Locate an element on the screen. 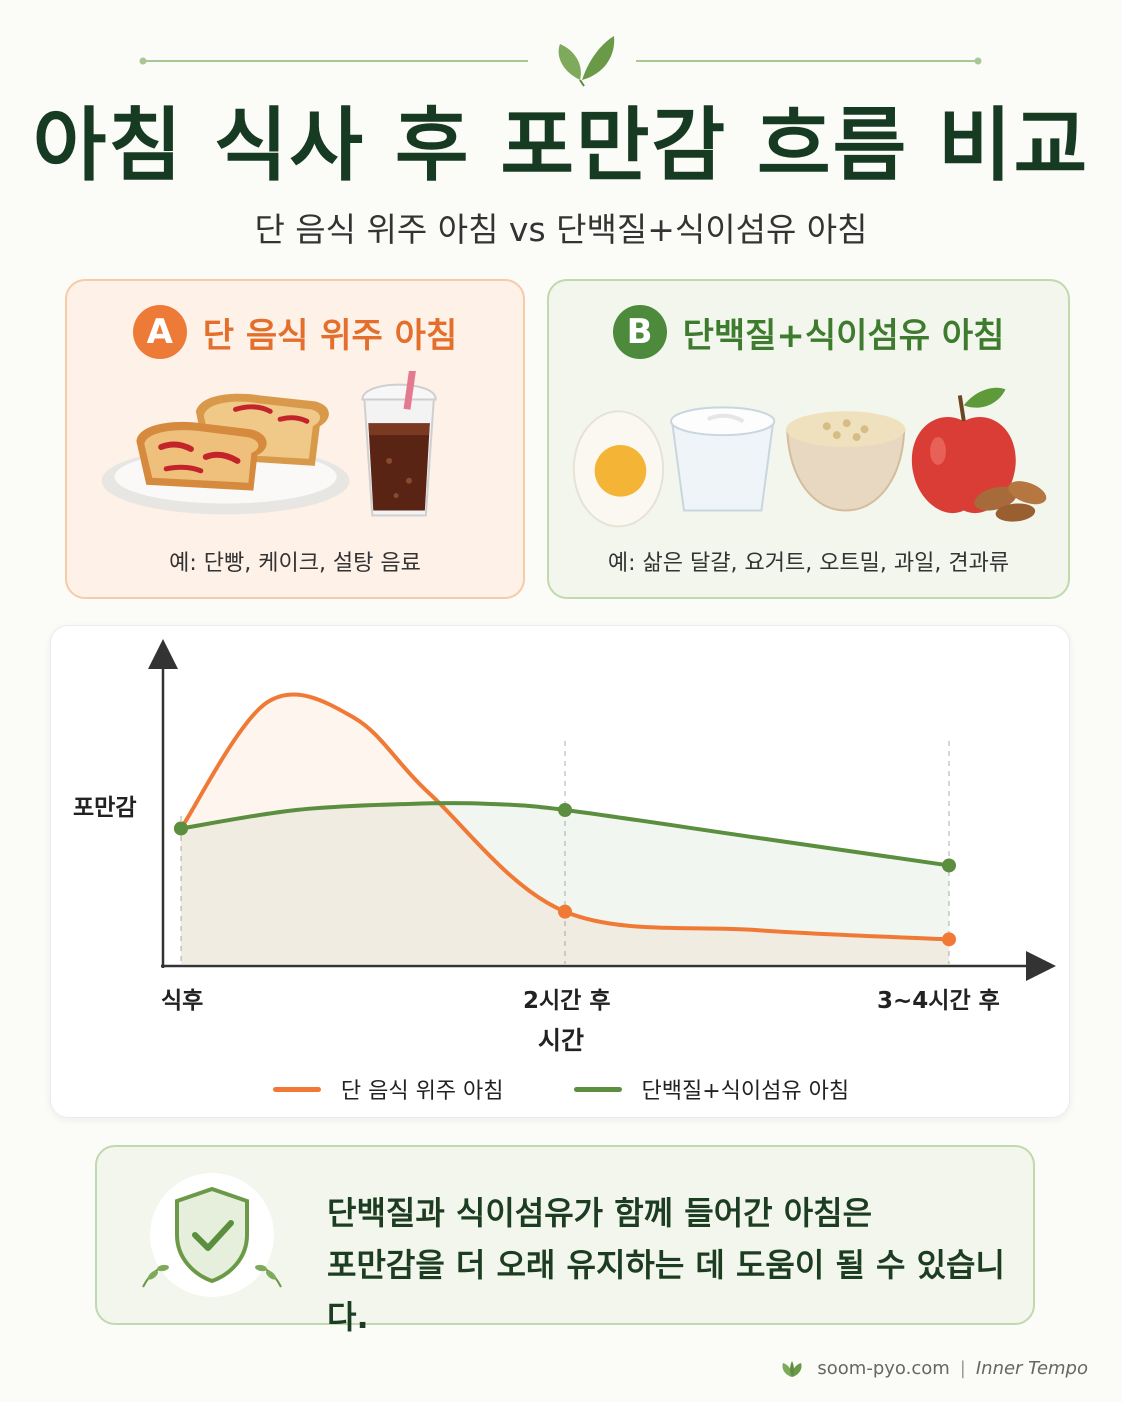 The image size is (1122, 1402). card-b-title: 단백질+식이섬유 아침 is located at coordinates (843, 335).